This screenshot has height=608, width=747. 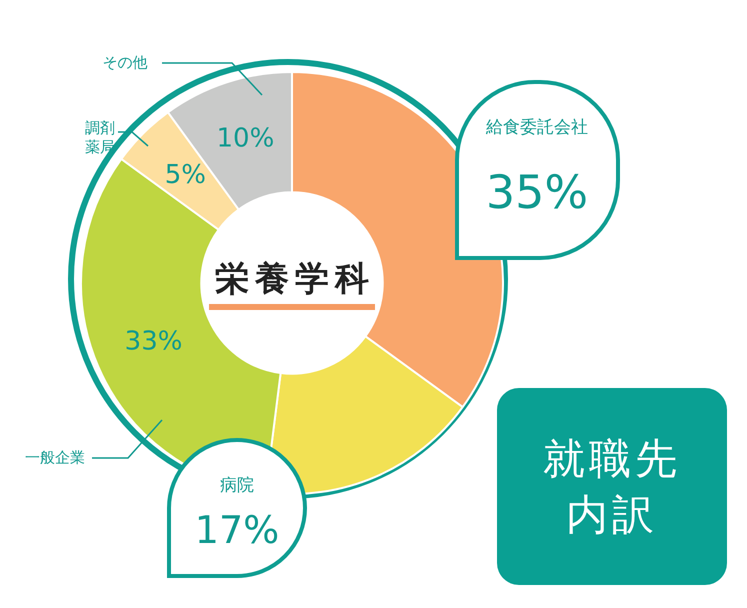 What do you see at coordinates (292, 283) in the screenshot?
I see `text: 栄養学科` at bounding box center [292, 283].